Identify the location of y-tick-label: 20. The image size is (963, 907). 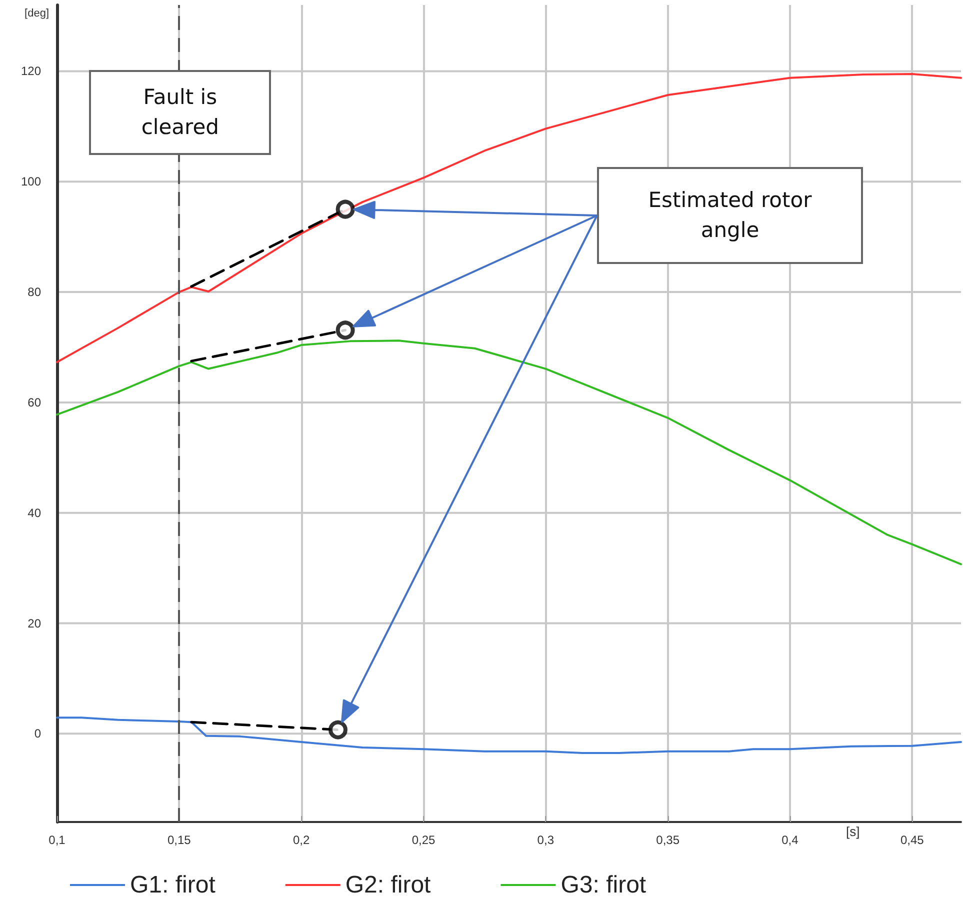
(35, 623).